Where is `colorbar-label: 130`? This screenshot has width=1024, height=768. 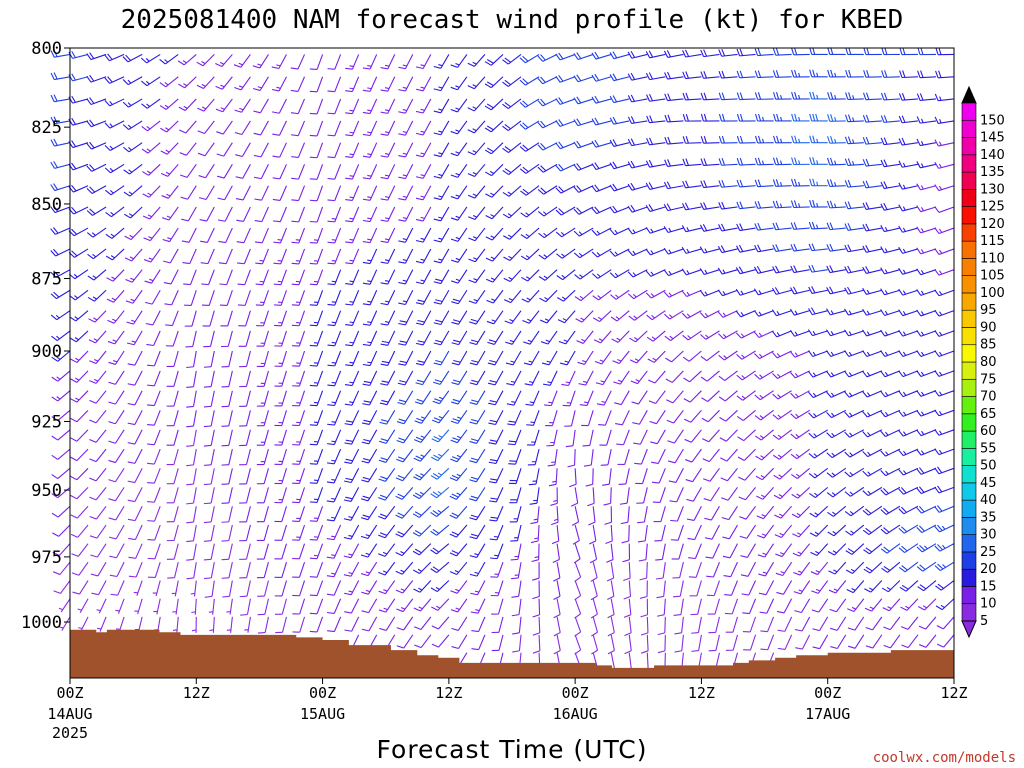 colorbar-label: 130 is located at coordinates (992, 189).